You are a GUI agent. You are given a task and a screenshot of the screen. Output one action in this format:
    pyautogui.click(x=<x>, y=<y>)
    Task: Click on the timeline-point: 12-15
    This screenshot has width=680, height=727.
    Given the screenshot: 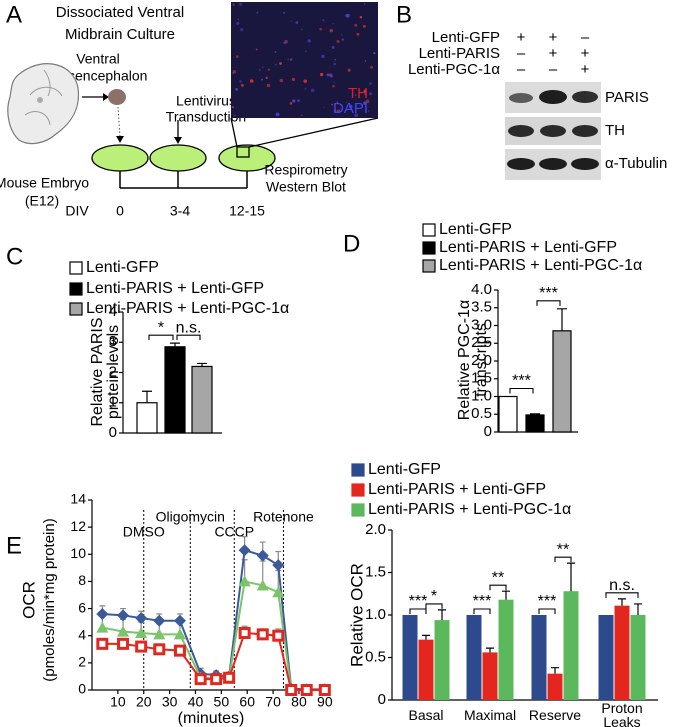 What is the action you would take?
    pyautogui.click(x=247, y=211)
    